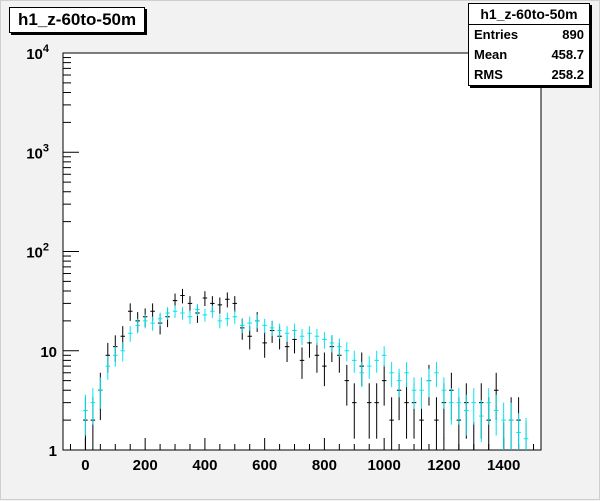 The width and height of the screenshot is (600, 501). What do you see at coordinates (573, 34) in the screenshot?
I see `stats-value: 890` at bounding box center [573, 34].